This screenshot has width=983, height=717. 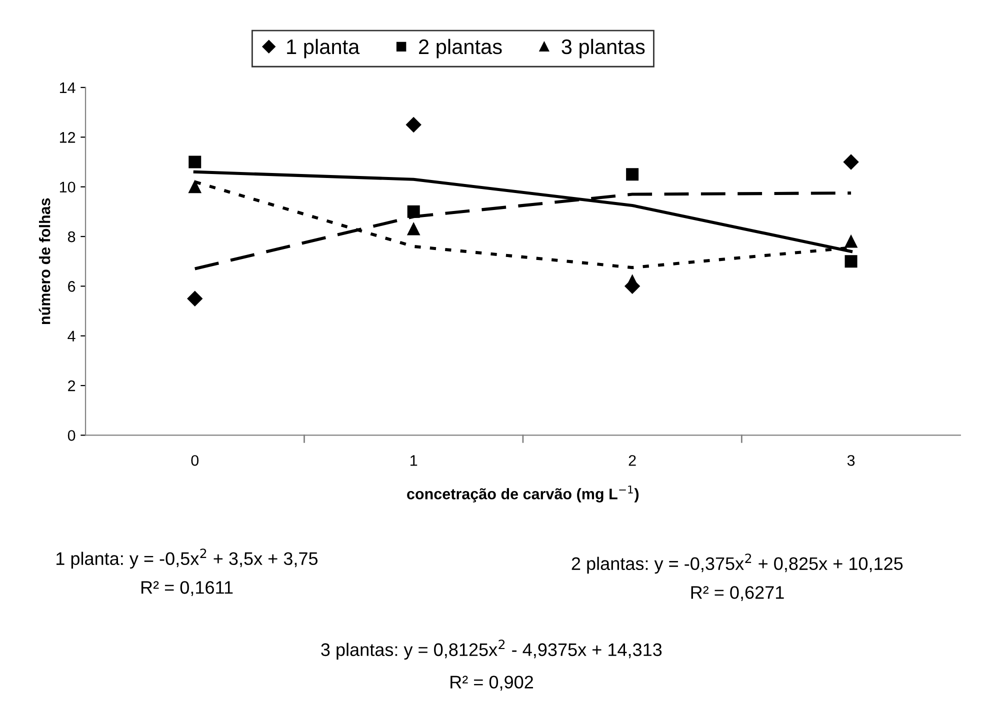 I want to click on x-tick-label: 3, so click(x=851, y=460).